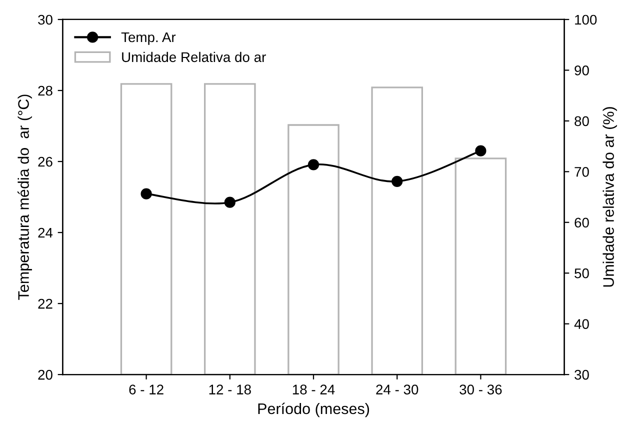 The image size is (627, 433). What do you see at coordinates (581, 223) in the screenshot?
I see `y2-tick-label: 60` at bounding box center [581, 223].